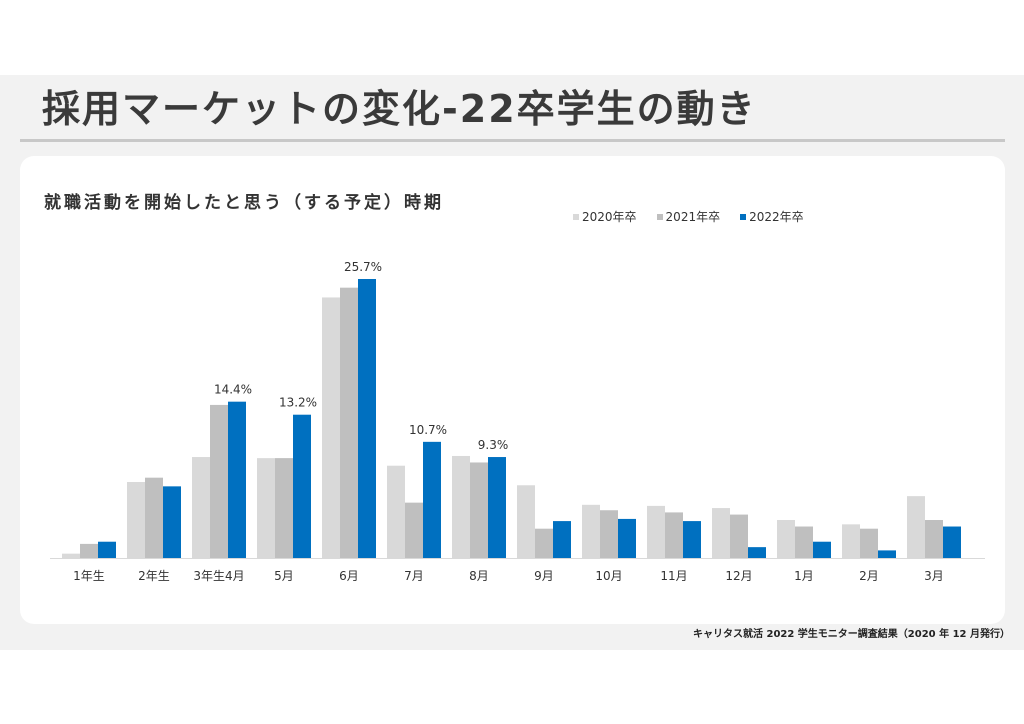 This screenshot has height=724, width=1024. Describe the element at coordinates (266, 508) in the screenshot. I see `bar-2020年卒-5月` at that location.